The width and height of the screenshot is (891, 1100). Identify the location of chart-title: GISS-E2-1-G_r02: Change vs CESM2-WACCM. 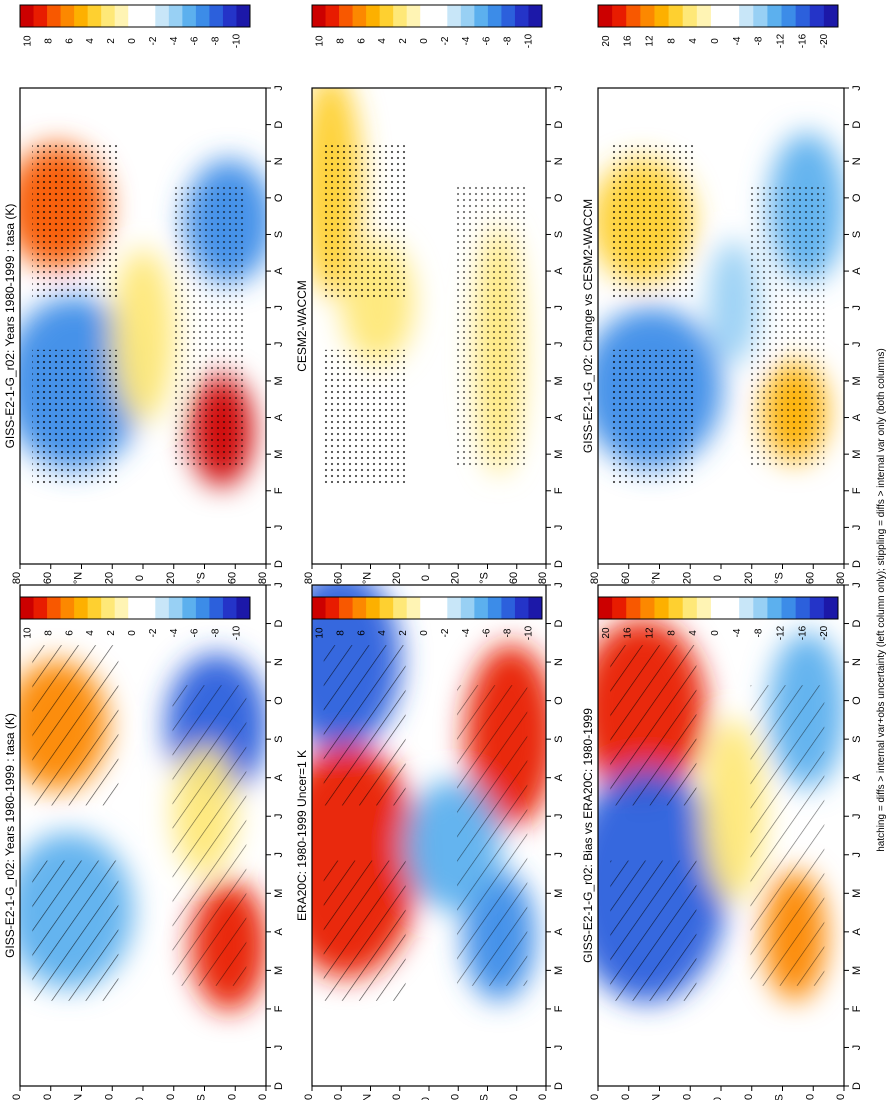
(588, 326).